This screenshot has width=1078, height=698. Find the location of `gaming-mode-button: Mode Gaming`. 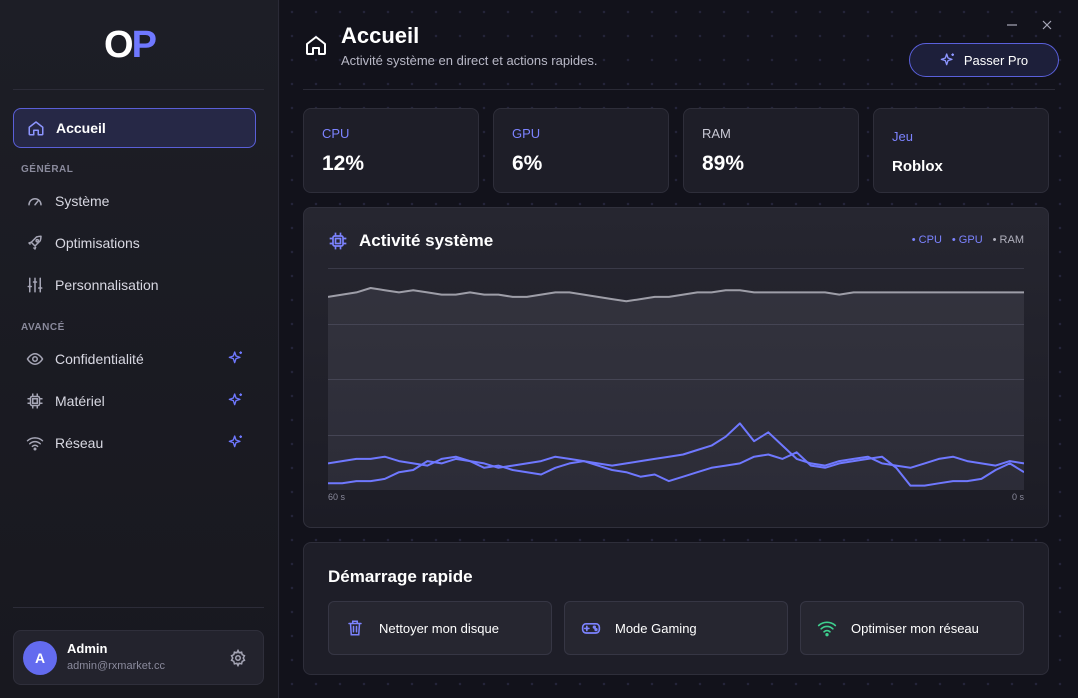

gaming-mode-button: Mode Gaming is located at coordinates (676, 628).